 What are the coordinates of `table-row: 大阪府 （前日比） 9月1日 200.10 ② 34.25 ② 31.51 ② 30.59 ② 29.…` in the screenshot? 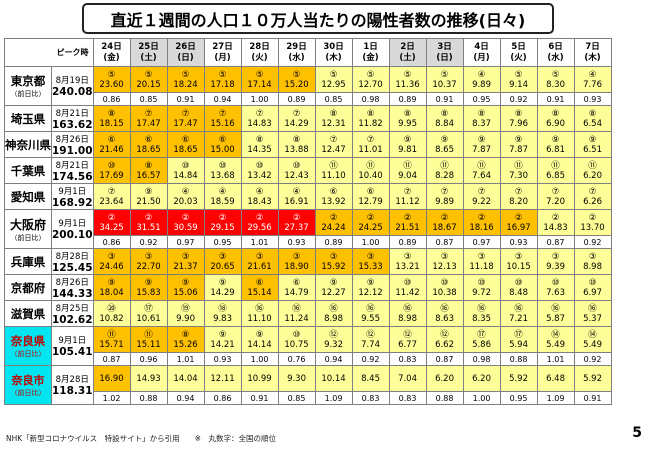 It's located at (308, 229).